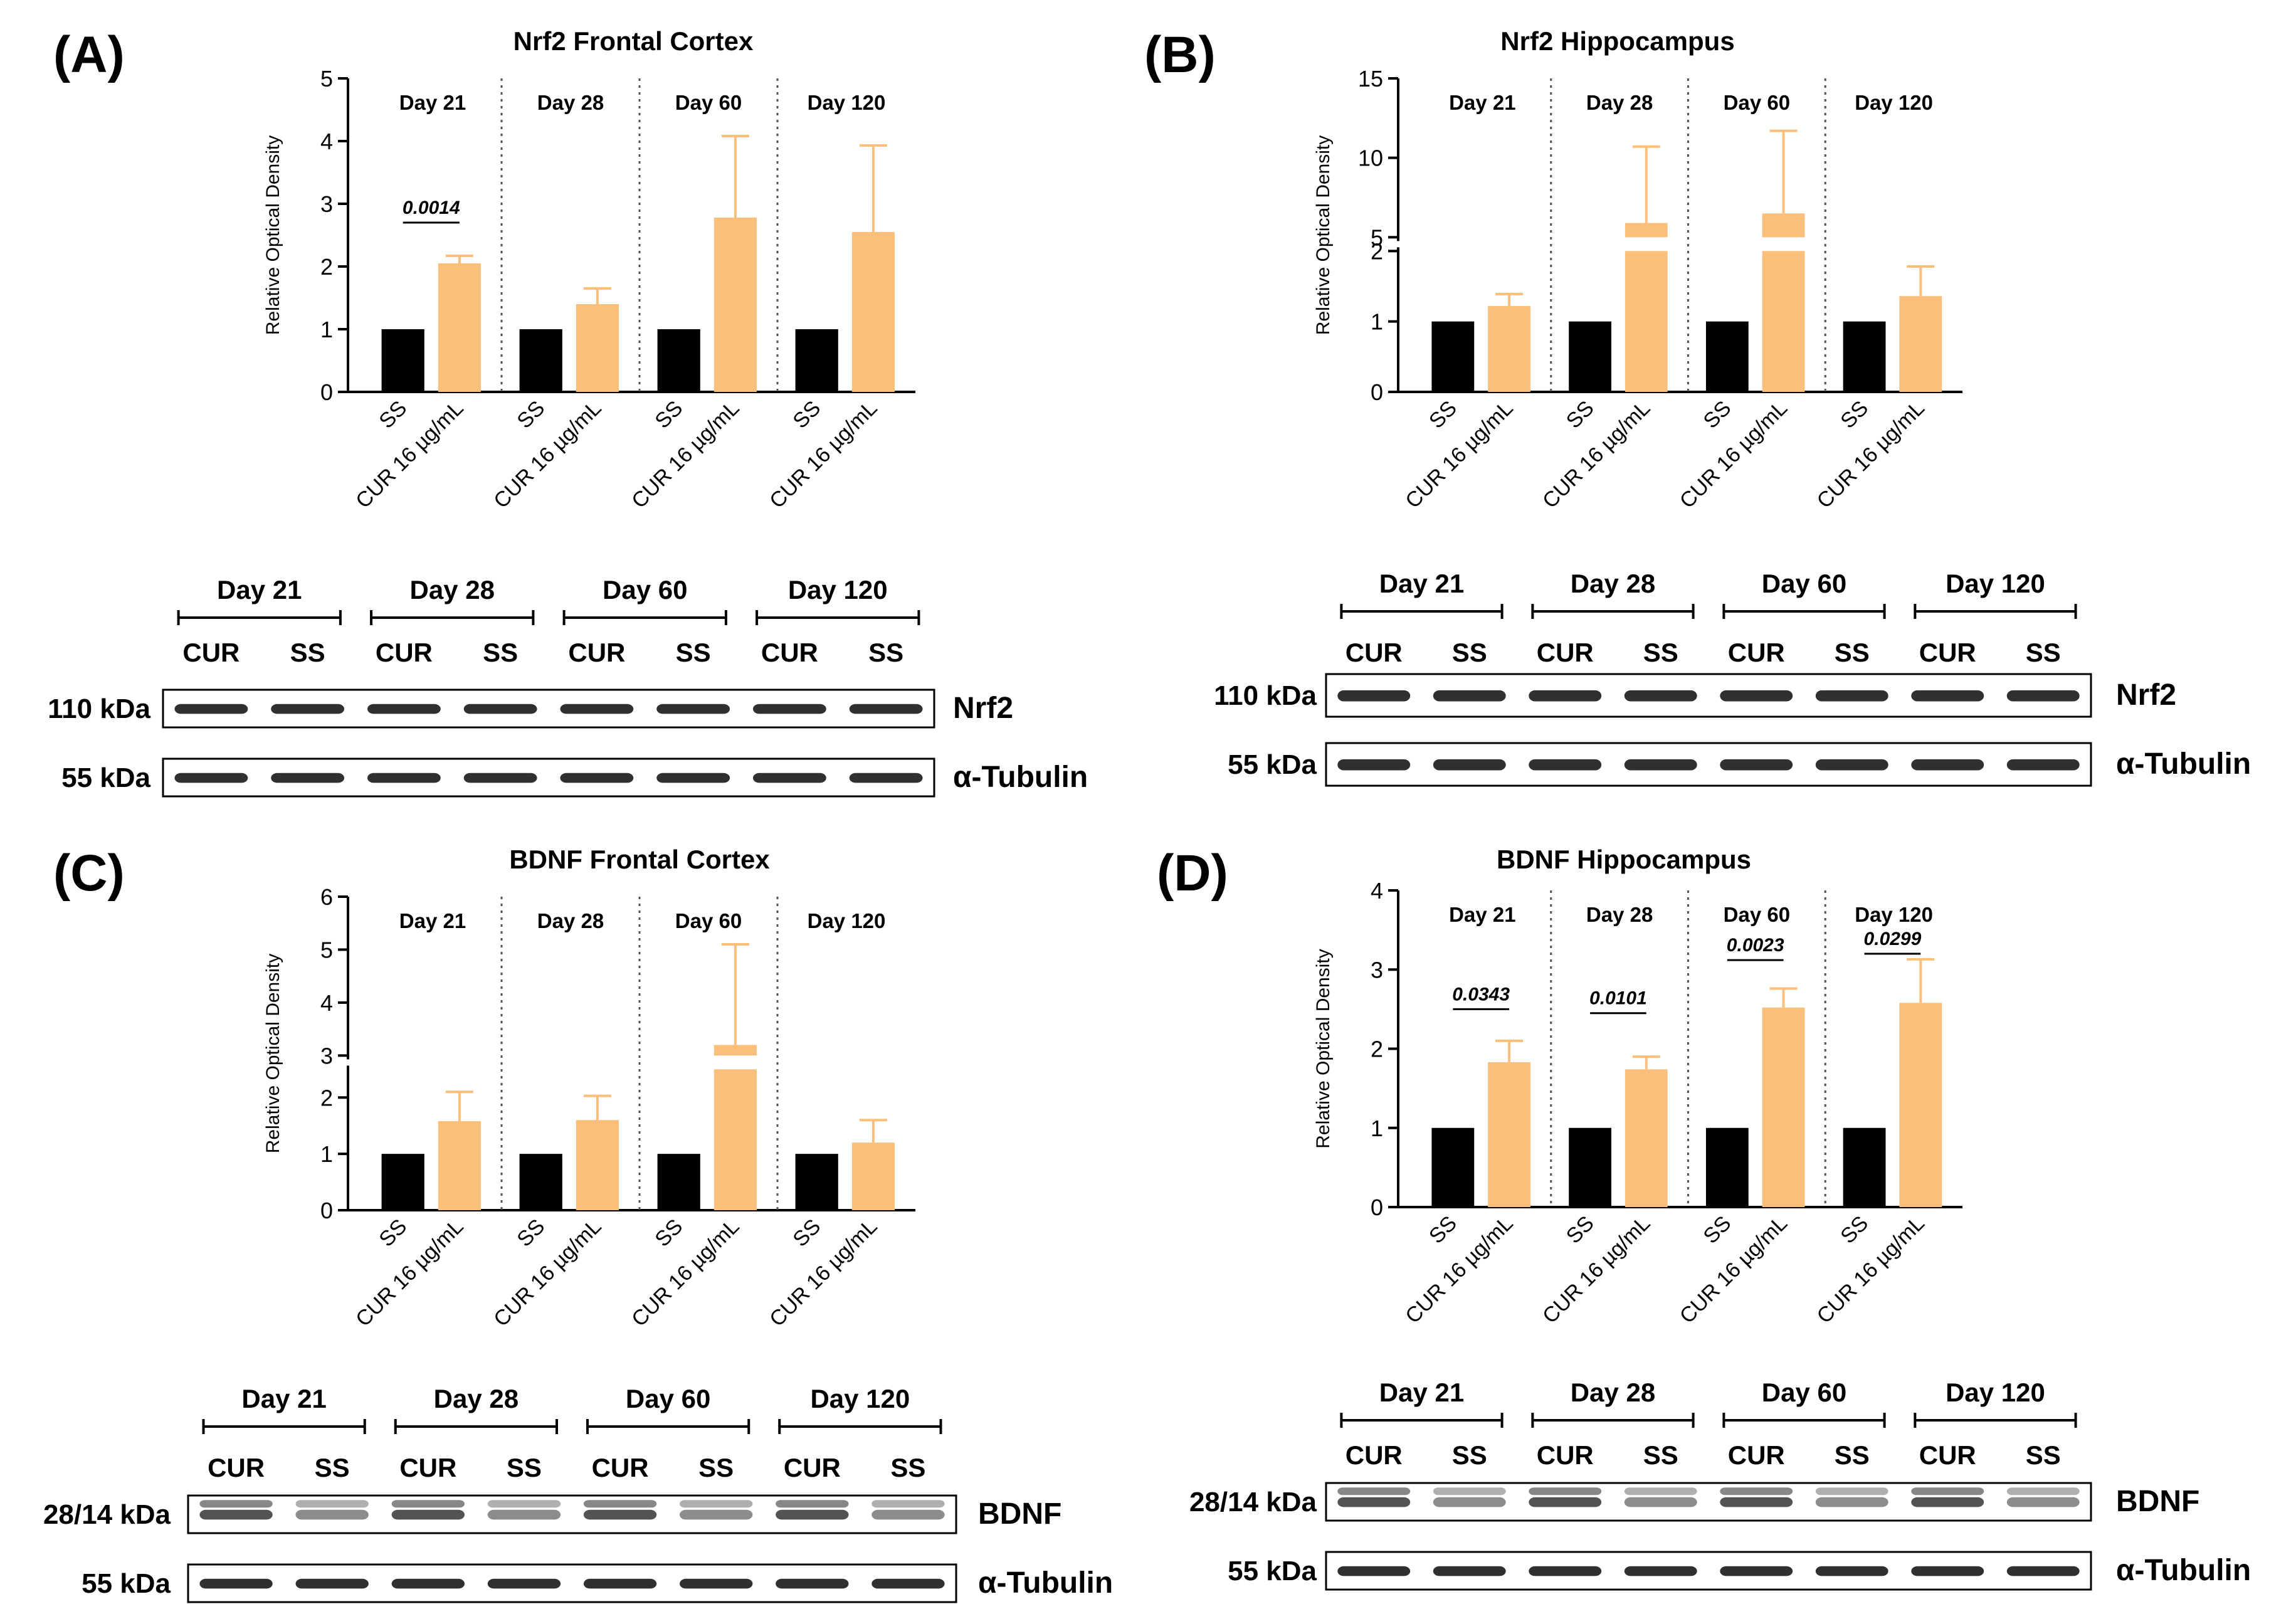 This screenshot has height=1604, width=2296. Describe the element at coordinates (89, 54) in the screenshot. I see `panel-label: (A)` at that location.